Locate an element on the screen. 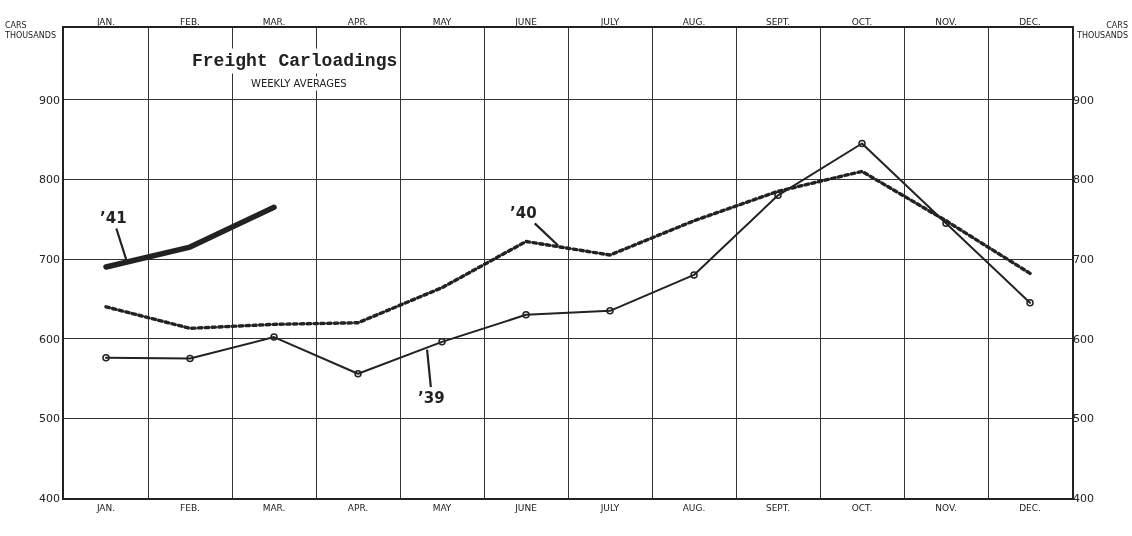 This screenshot has height=536, width=1132. text: ’39 is located at coordinates (431, 398).